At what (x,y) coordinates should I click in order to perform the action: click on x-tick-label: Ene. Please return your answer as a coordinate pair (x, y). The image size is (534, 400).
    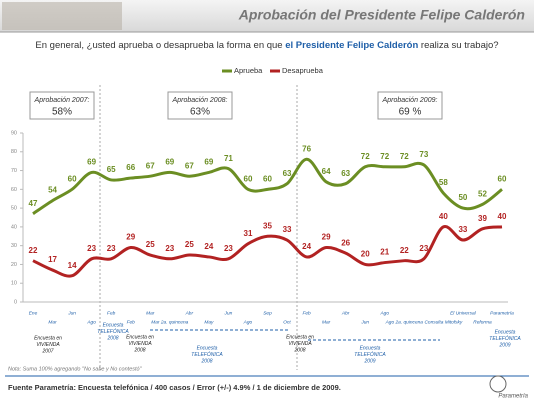
    Looking at the image, I should click on (33, 313).